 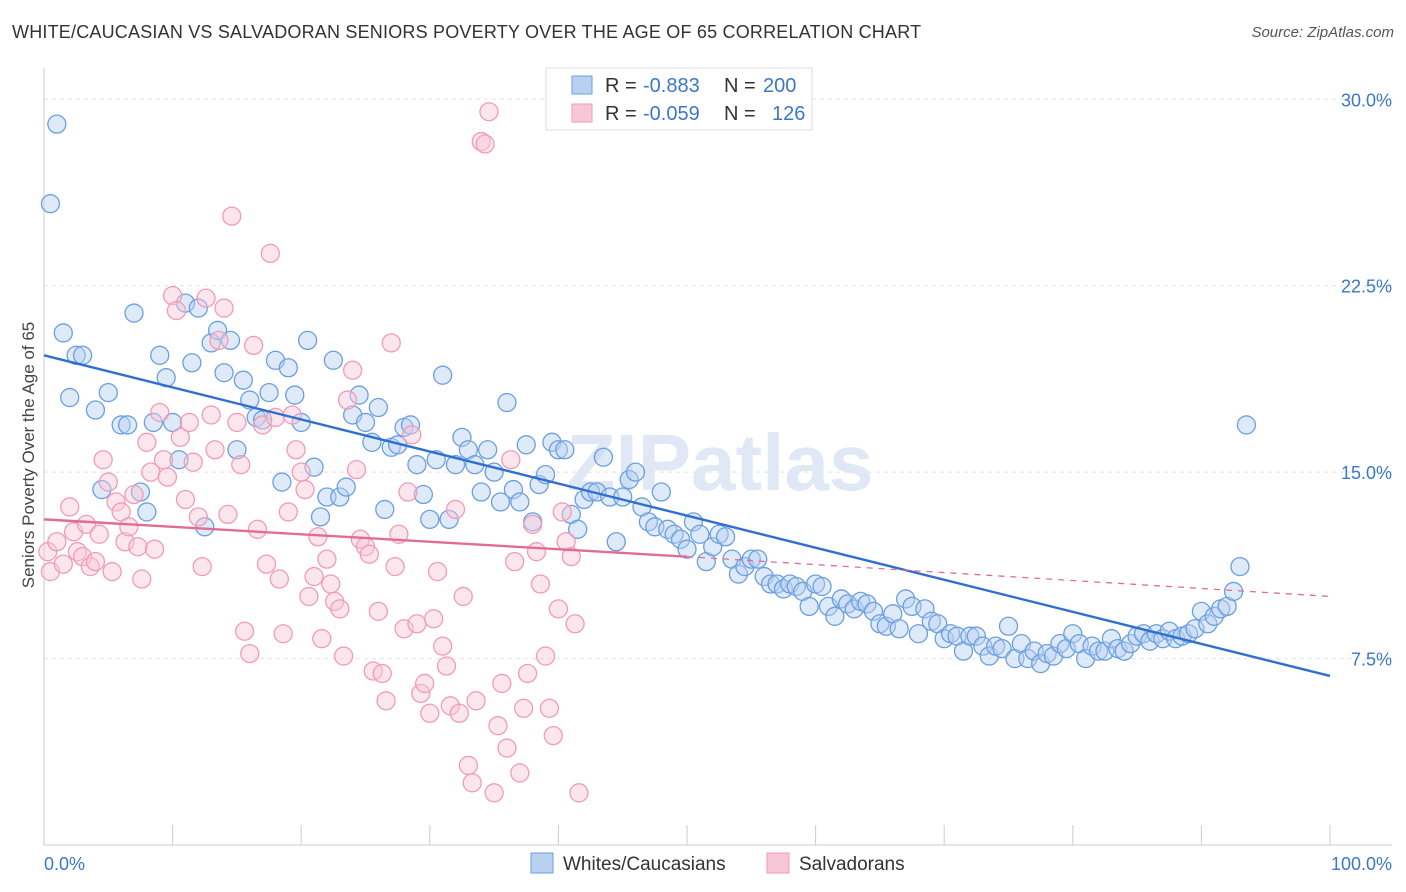 What do you see at coordinates (28, 455) in the screenshot?
I see `y-axis-label: Seniors Poverty Over the Age of 65` at bounding box center [28, 455].